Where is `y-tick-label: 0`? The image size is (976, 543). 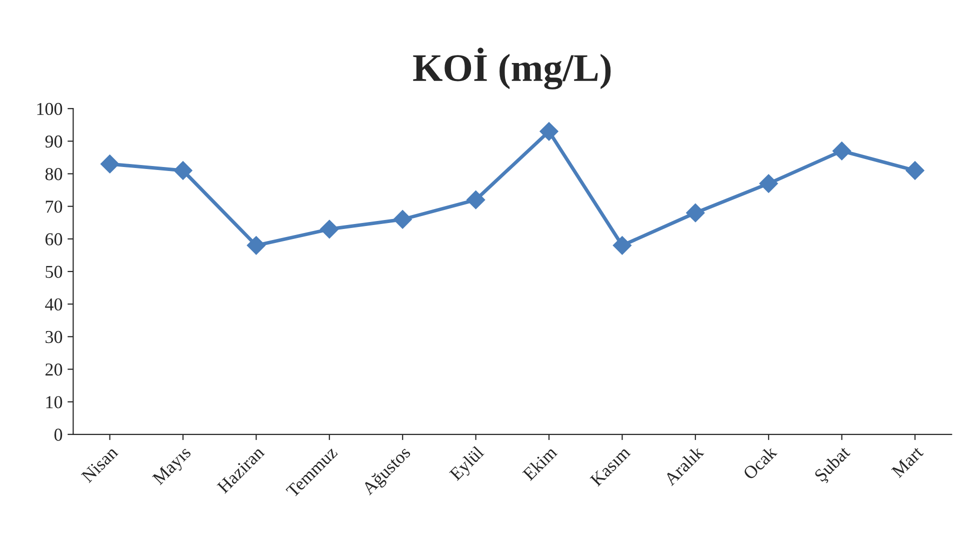
y-tick-label: 0 is located at coordinates (58, 434).